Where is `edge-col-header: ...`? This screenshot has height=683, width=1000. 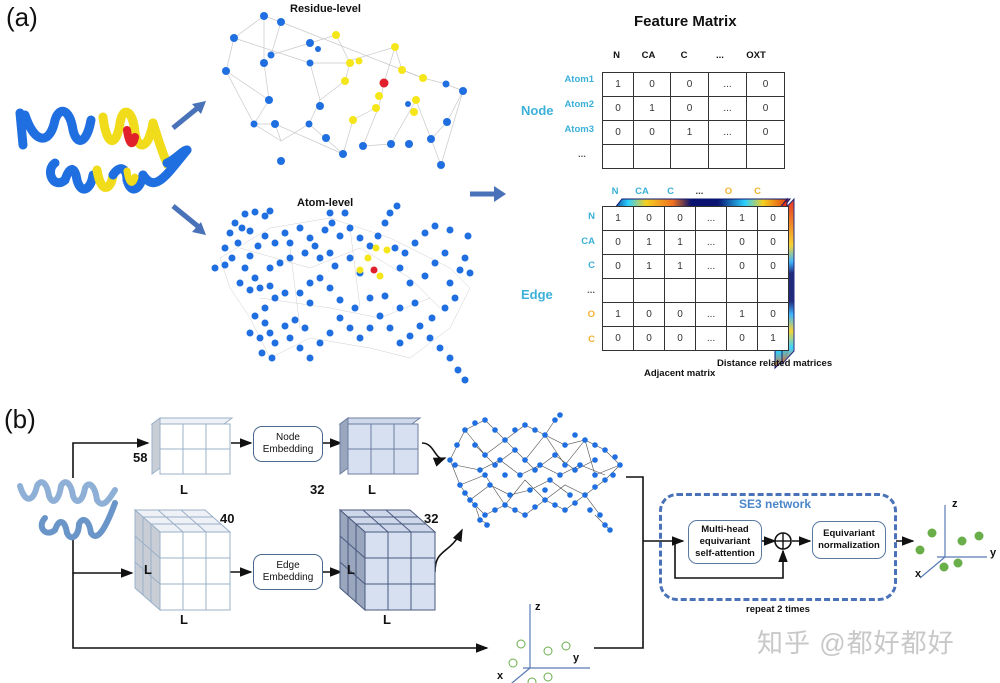
edge-col-header: ... is located at coordinates (699, 191).